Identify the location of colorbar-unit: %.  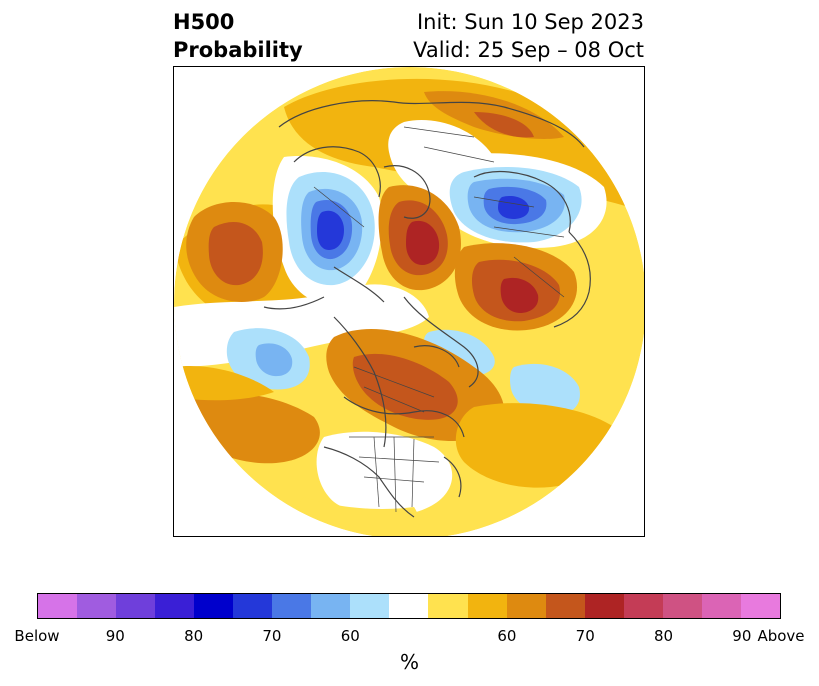
(409, 662).